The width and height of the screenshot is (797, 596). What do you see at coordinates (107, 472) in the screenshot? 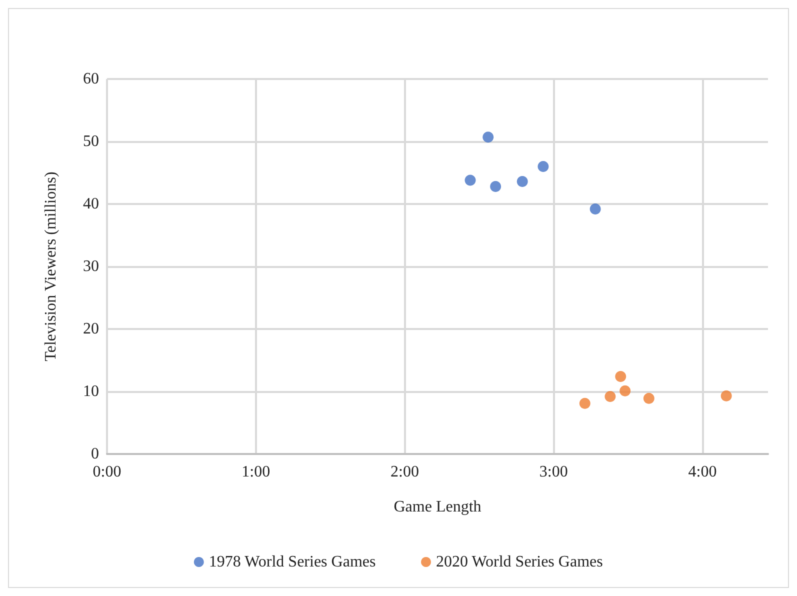
I see `x-tick-label: 0:00` at bounding box center [107, 472].